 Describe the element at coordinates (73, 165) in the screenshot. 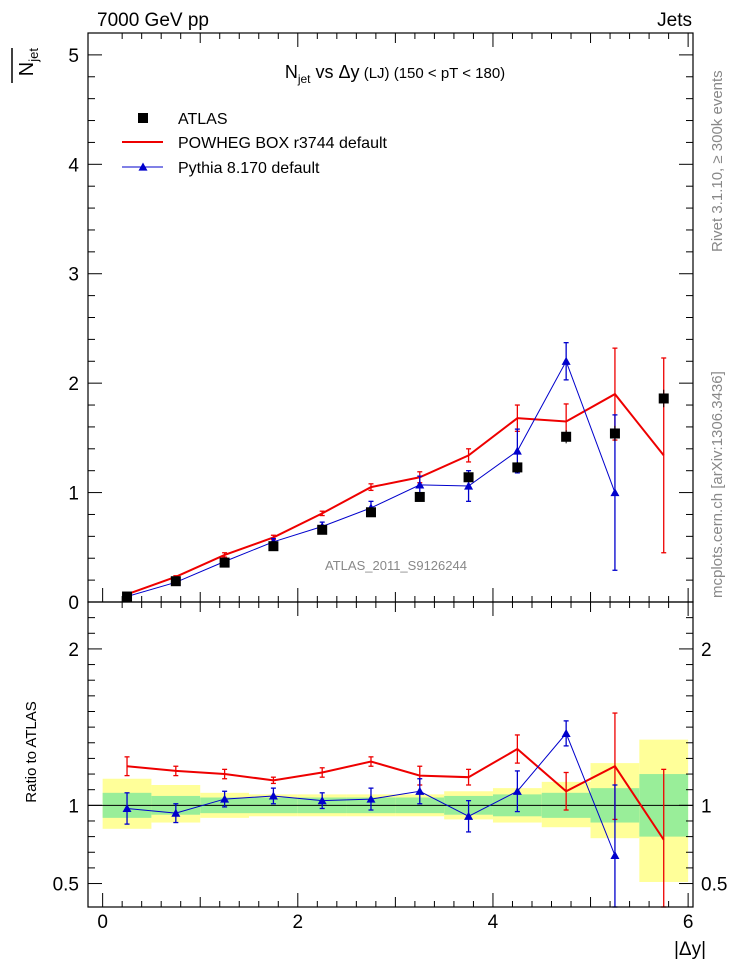

I see `main-ytick-label: 4` at that location.